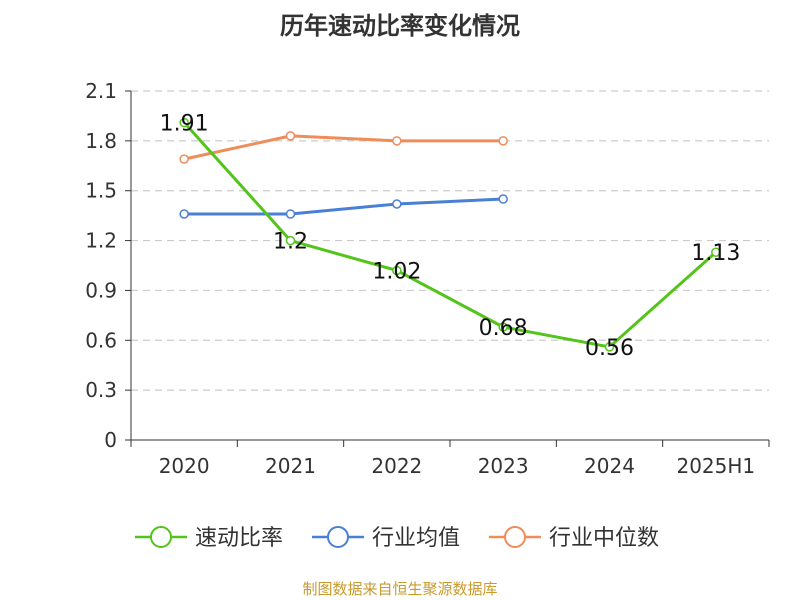 The height and width of the screenshot is (600, 800). What do you see at coordinates (604, 538) in the screenshot?
I see `legend-label-行业中位数: 行业中位数` at bounding box center [604, 538].